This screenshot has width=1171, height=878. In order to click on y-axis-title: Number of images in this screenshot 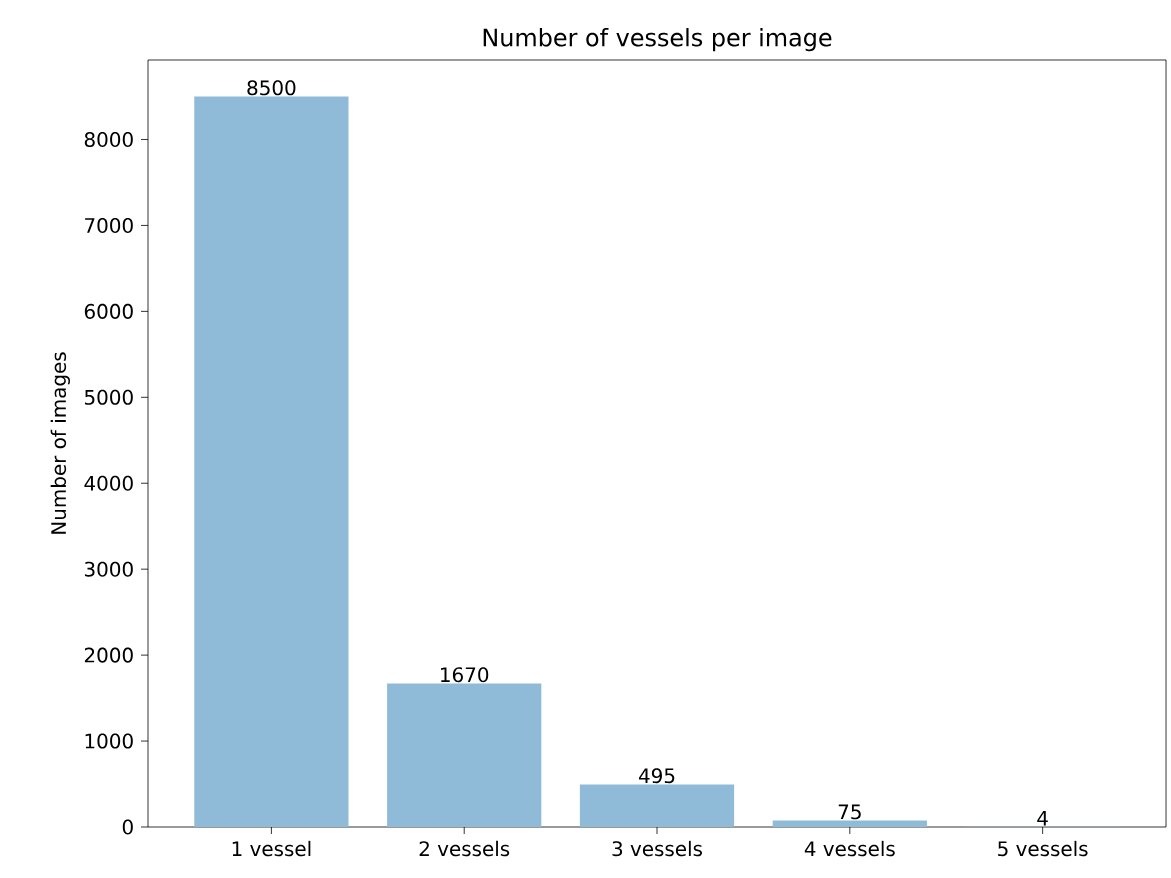, I will do `click(60, 443)`.